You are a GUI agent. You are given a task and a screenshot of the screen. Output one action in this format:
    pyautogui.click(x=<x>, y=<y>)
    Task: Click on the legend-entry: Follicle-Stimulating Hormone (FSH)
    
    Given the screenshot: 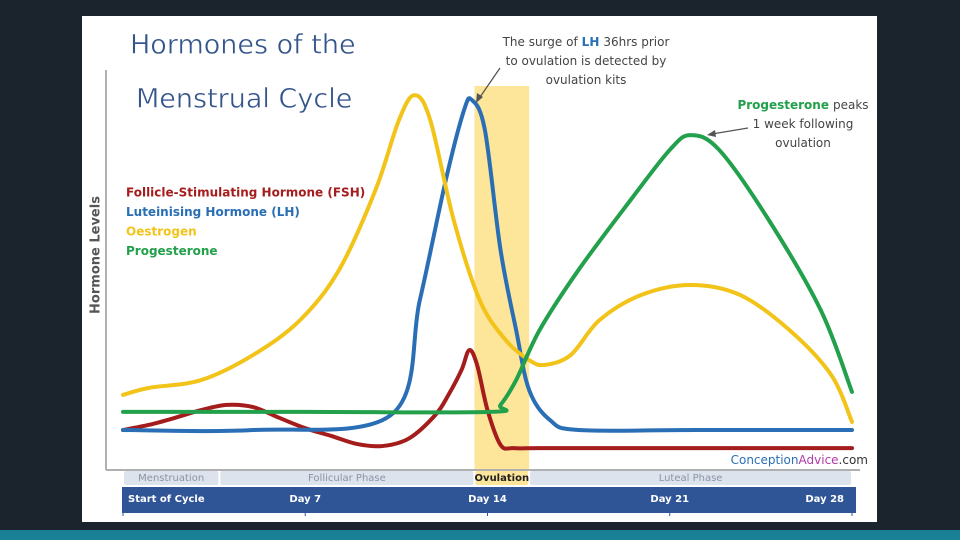 What is the action you would take?
    pyautogui.click(x=245, y=193)
    